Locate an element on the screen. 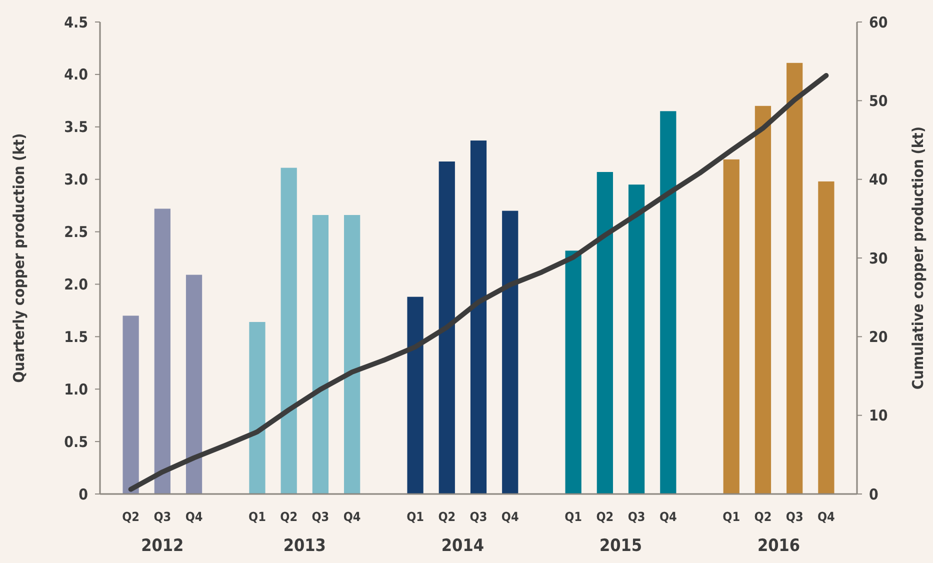 This screenshot has width=933, height=563. text: 2015 is located at coordinates (620, 546).